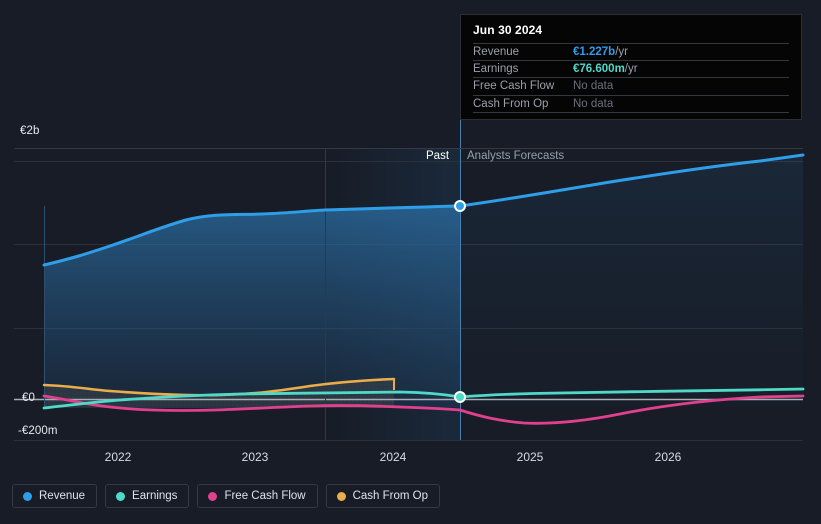 The height and width of the screenshot is (524, 821). What do you see at coordinates (38, 431) in the screenshot?
I see `y-axis-label-bottom: -€200m` at bounding box center [38, 431].